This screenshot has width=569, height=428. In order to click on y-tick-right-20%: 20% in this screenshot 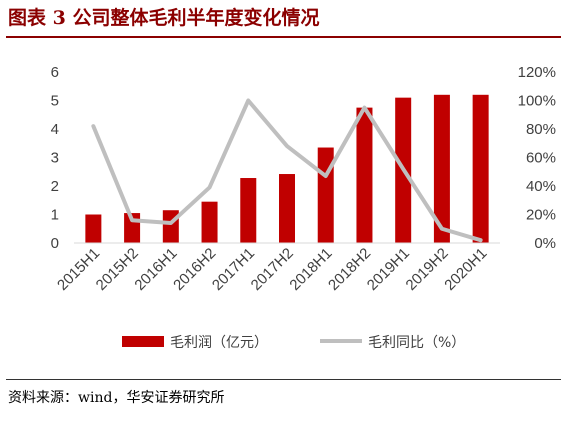, I will do `click(541, 215)`.